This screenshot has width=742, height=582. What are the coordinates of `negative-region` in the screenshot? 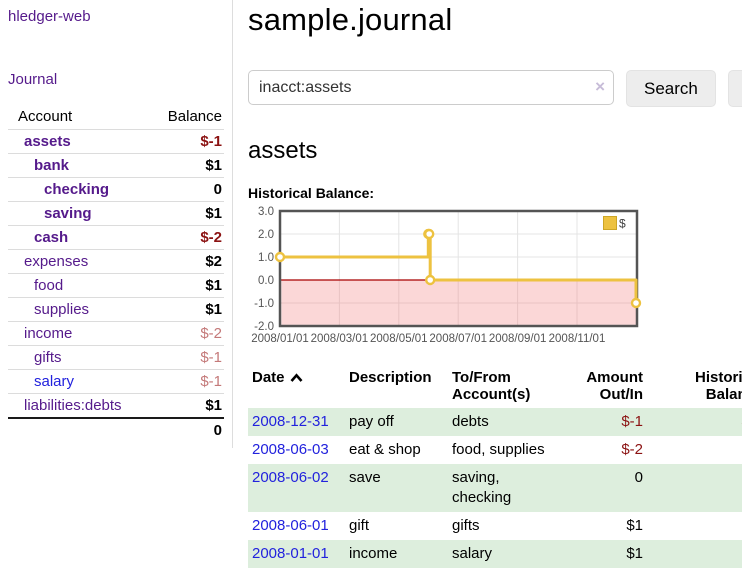 It's located at (458, 302).